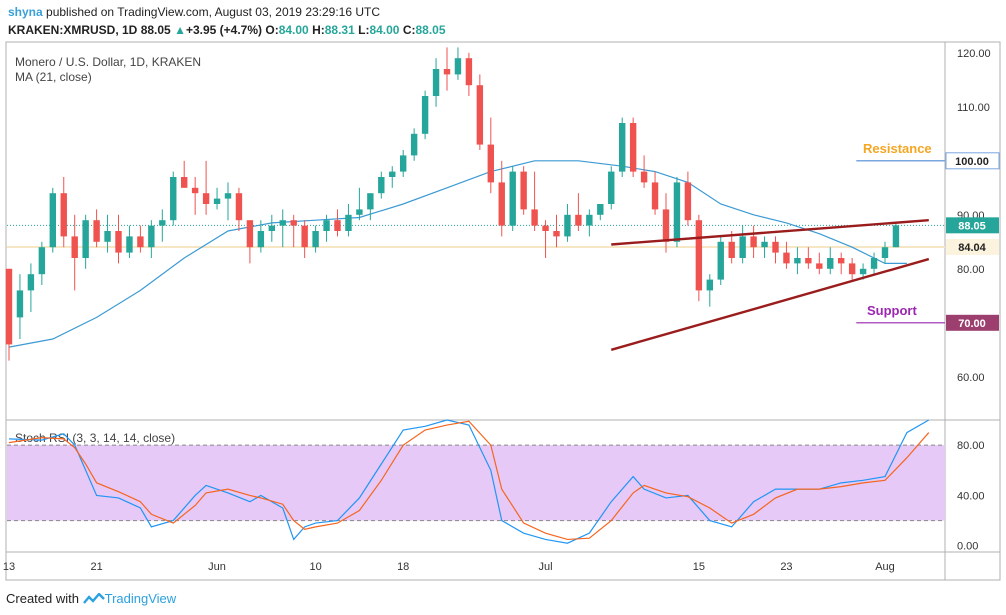  What do you see at coordinates (892, 310) in the screenshot?
I see `support-label: Support` at bounding box center [892, 310].